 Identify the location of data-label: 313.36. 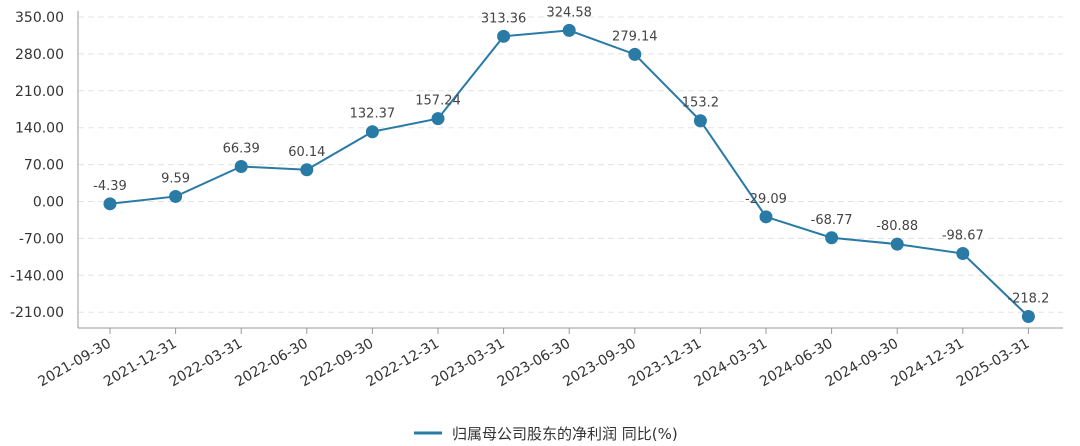
(504, 18).